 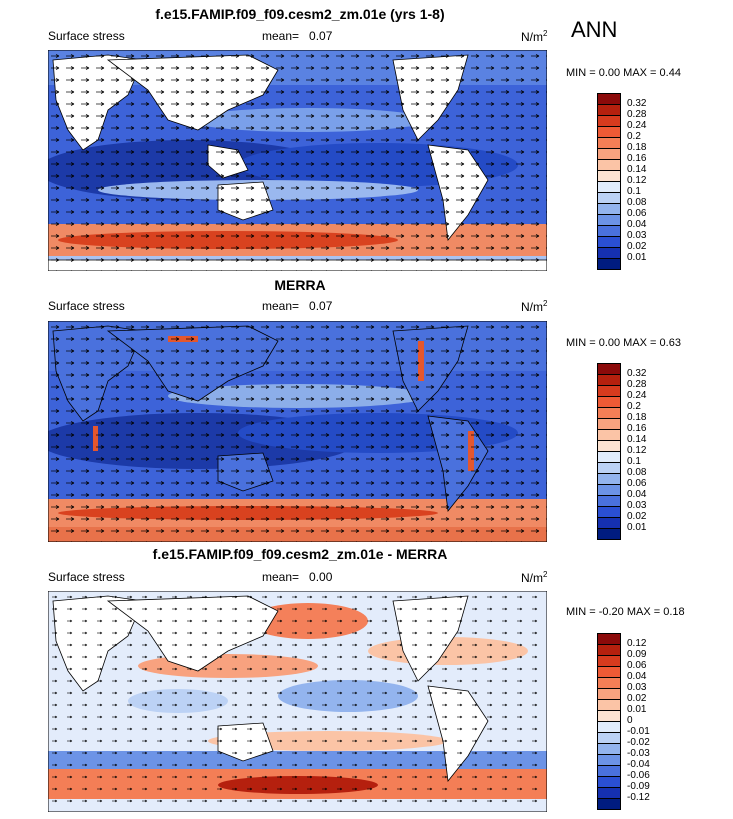 What do you see at coordinates (634, 406) in the screenshot?
I see `panel-2-colorbar-label: 0.2` at bounding box center [634, 406].